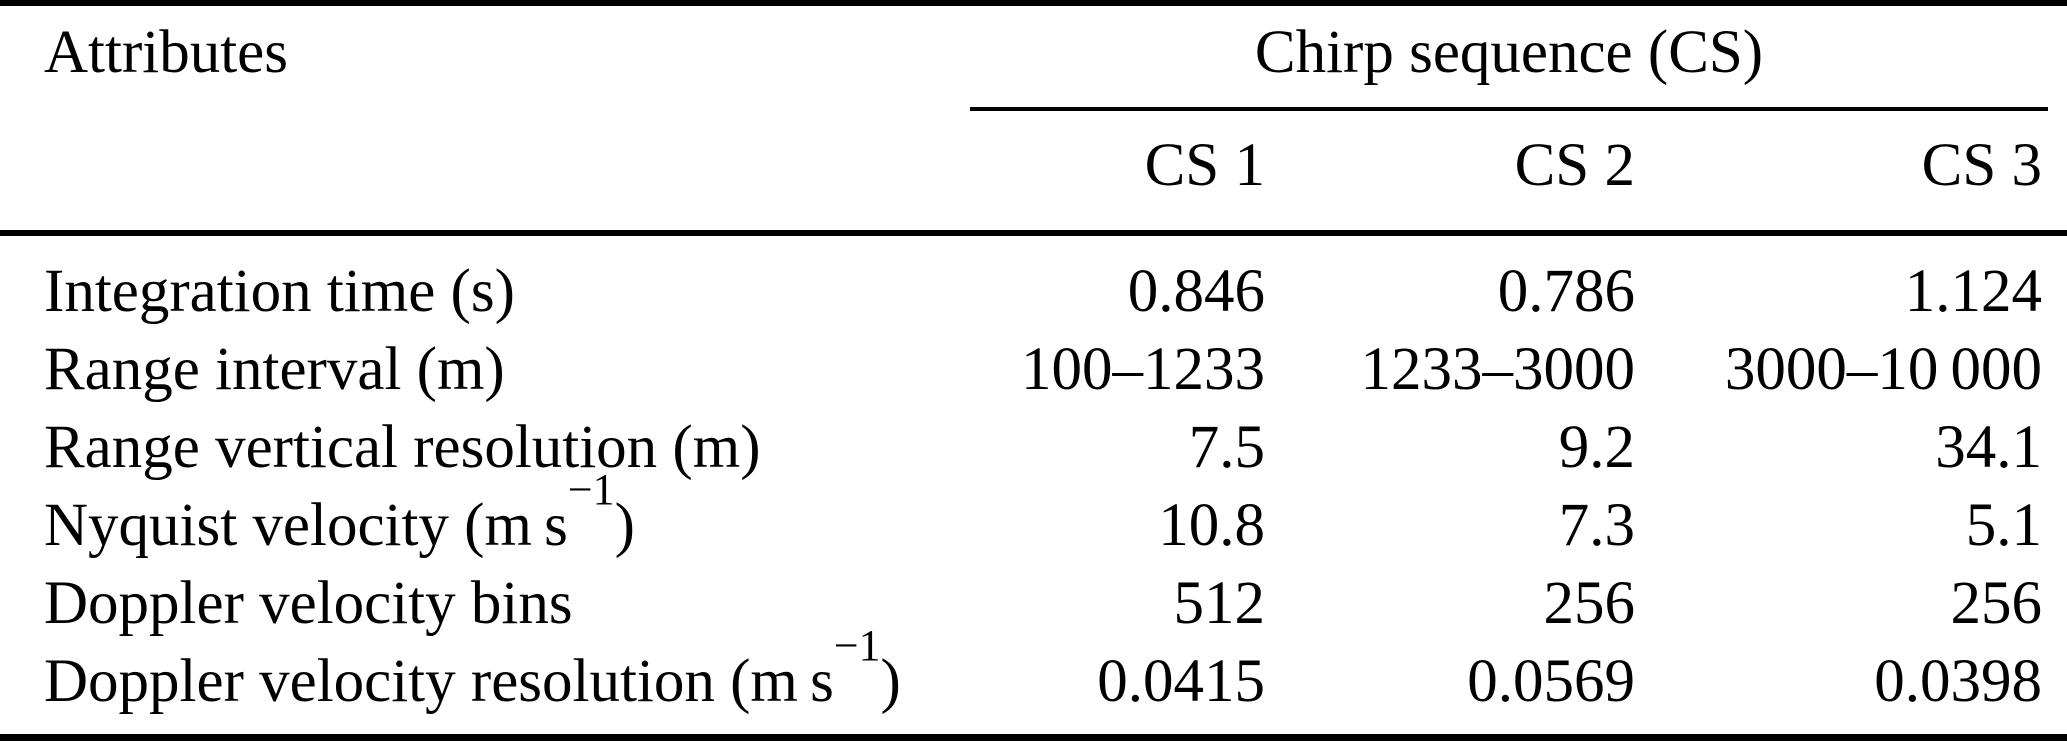 This screenshot has width=2067, height=742. I want to click on value-cell-cs3: 3000–10 000, so click(1883, 369).